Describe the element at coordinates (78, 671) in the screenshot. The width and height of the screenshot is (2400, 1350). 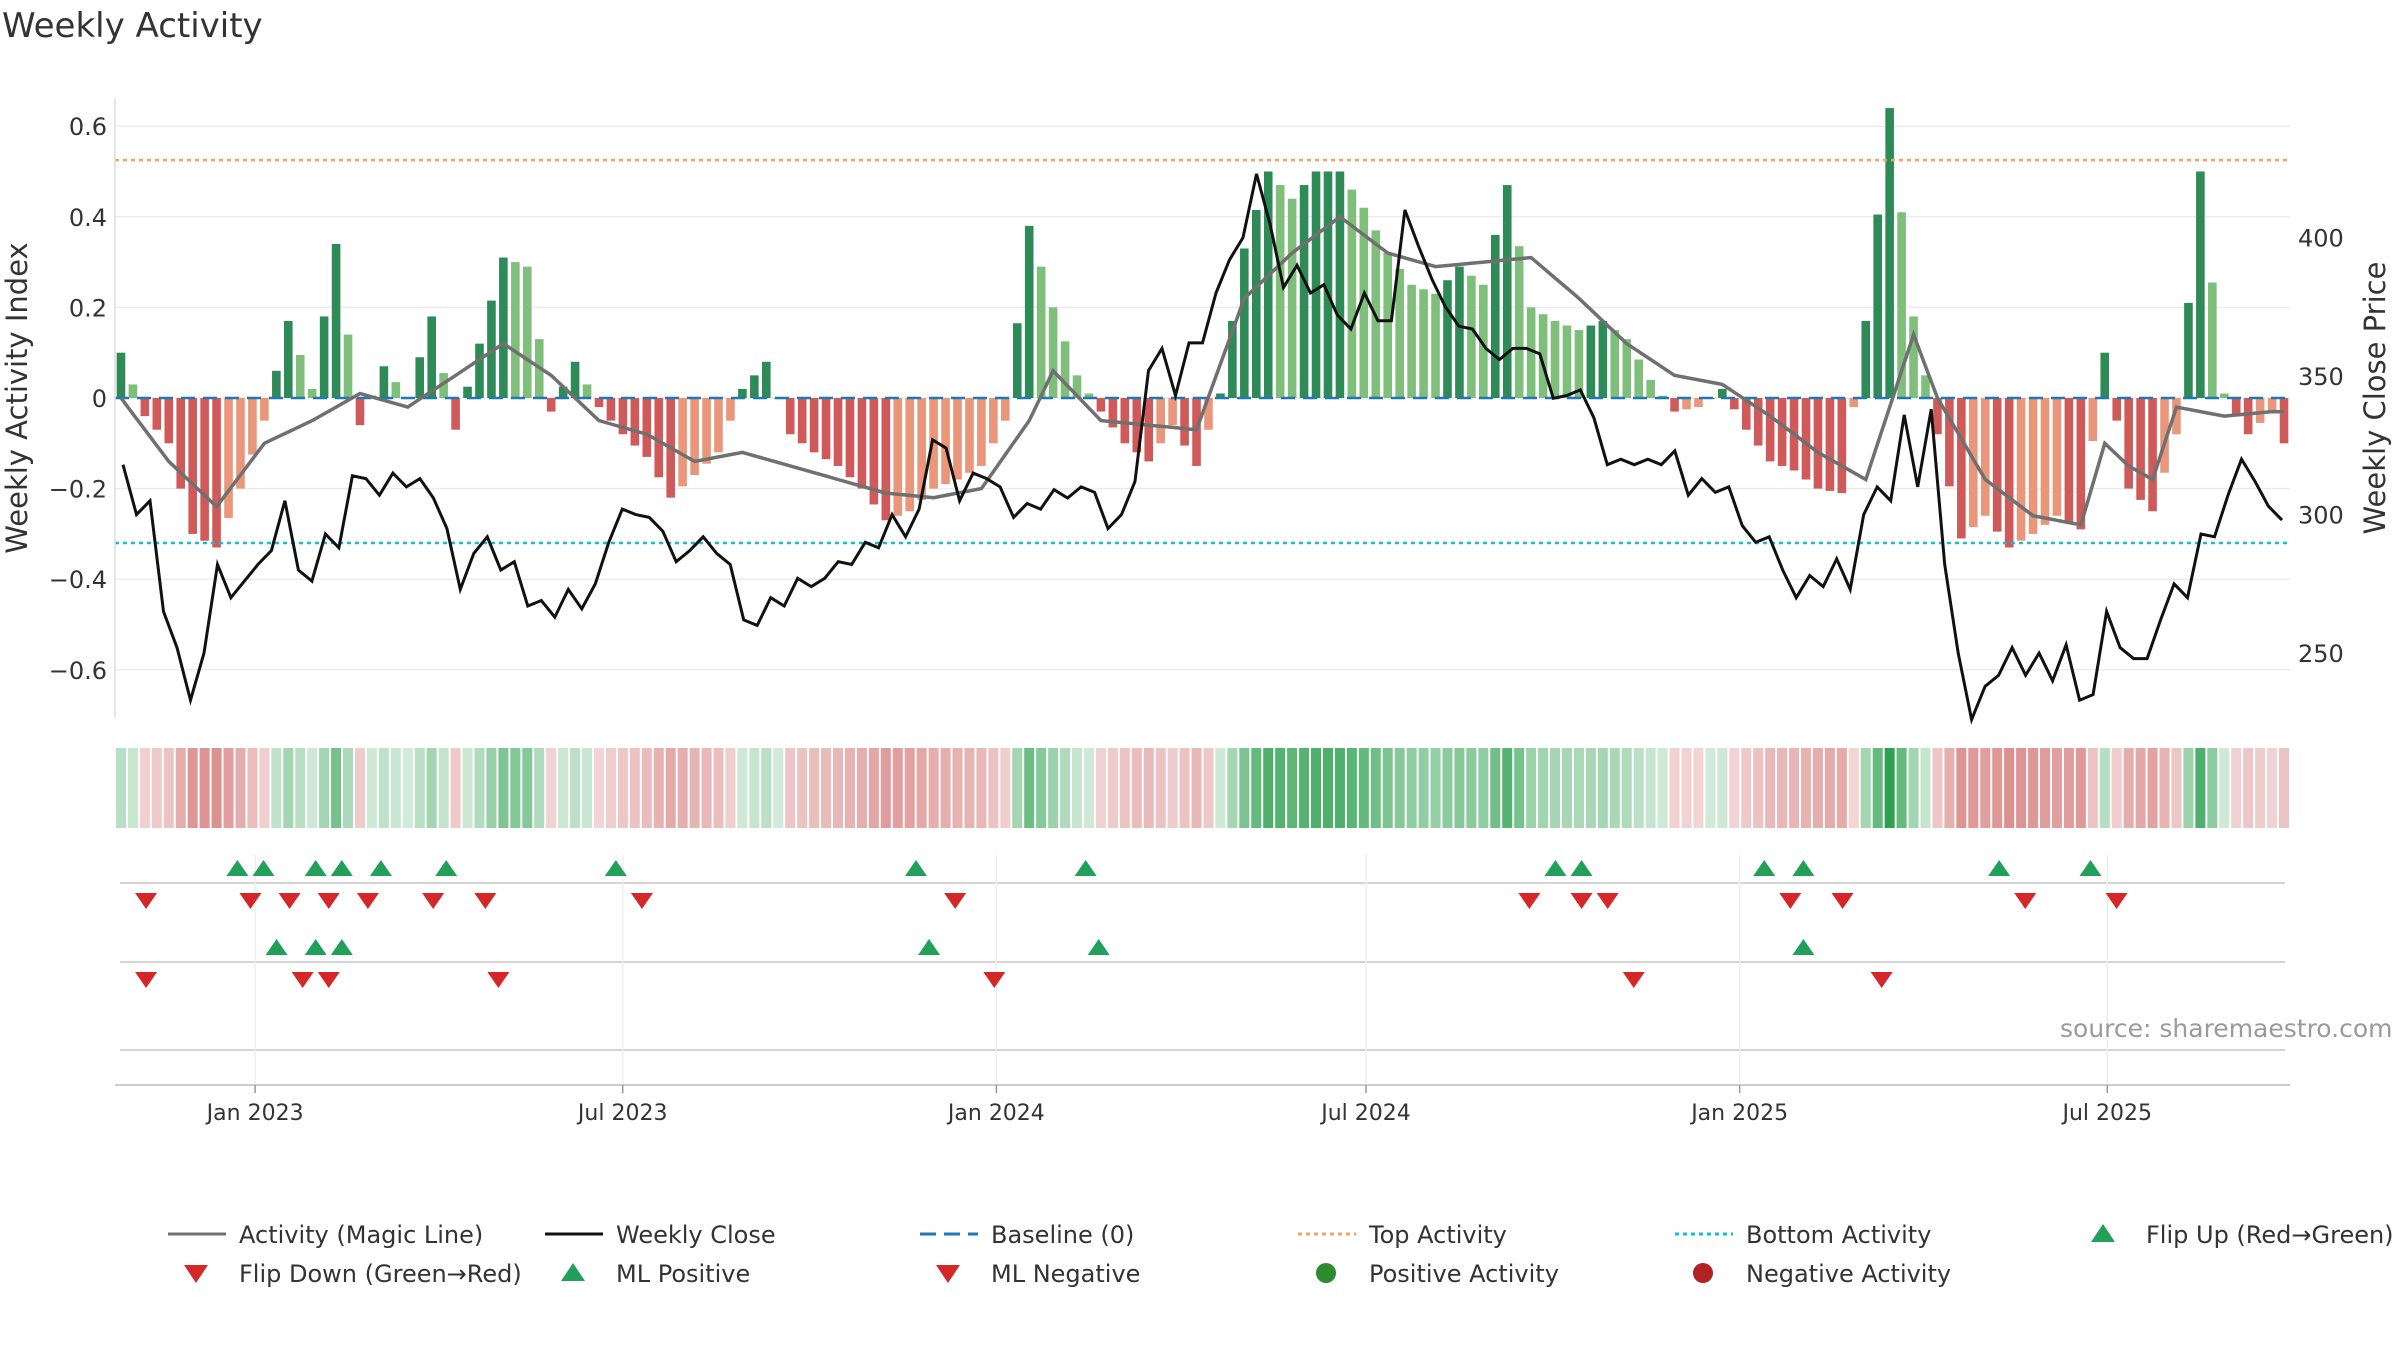
I see `y-tick-label: −0.6` at that location.